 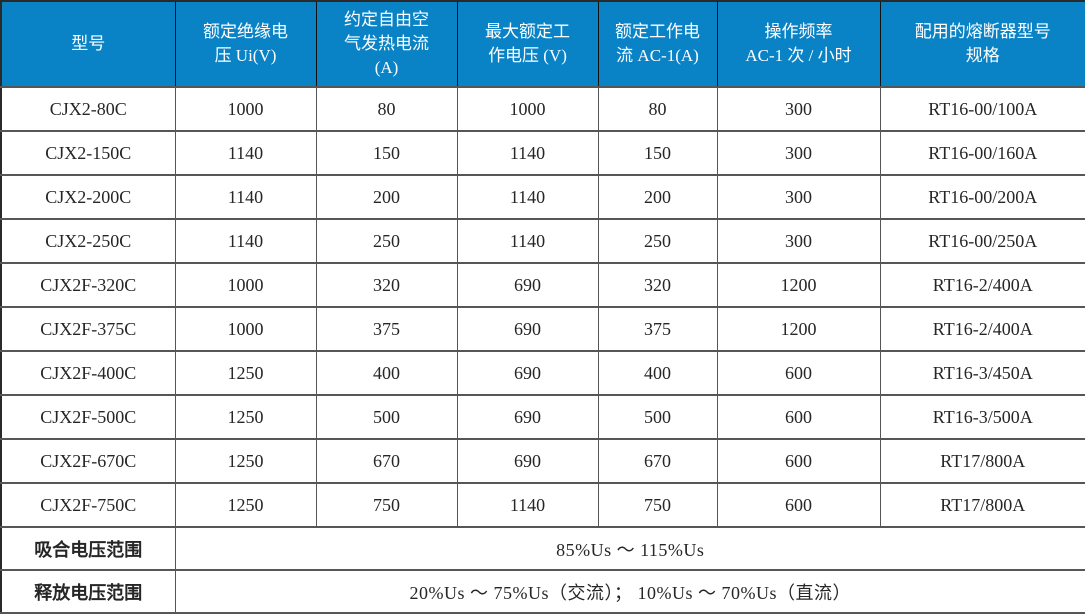 What do you see at coordinates (798, 44) in the screenshot?
I see `col-header-operating-frequency: 操作频率 AC-1 次 / 小时` at bounding box center [798, 44].